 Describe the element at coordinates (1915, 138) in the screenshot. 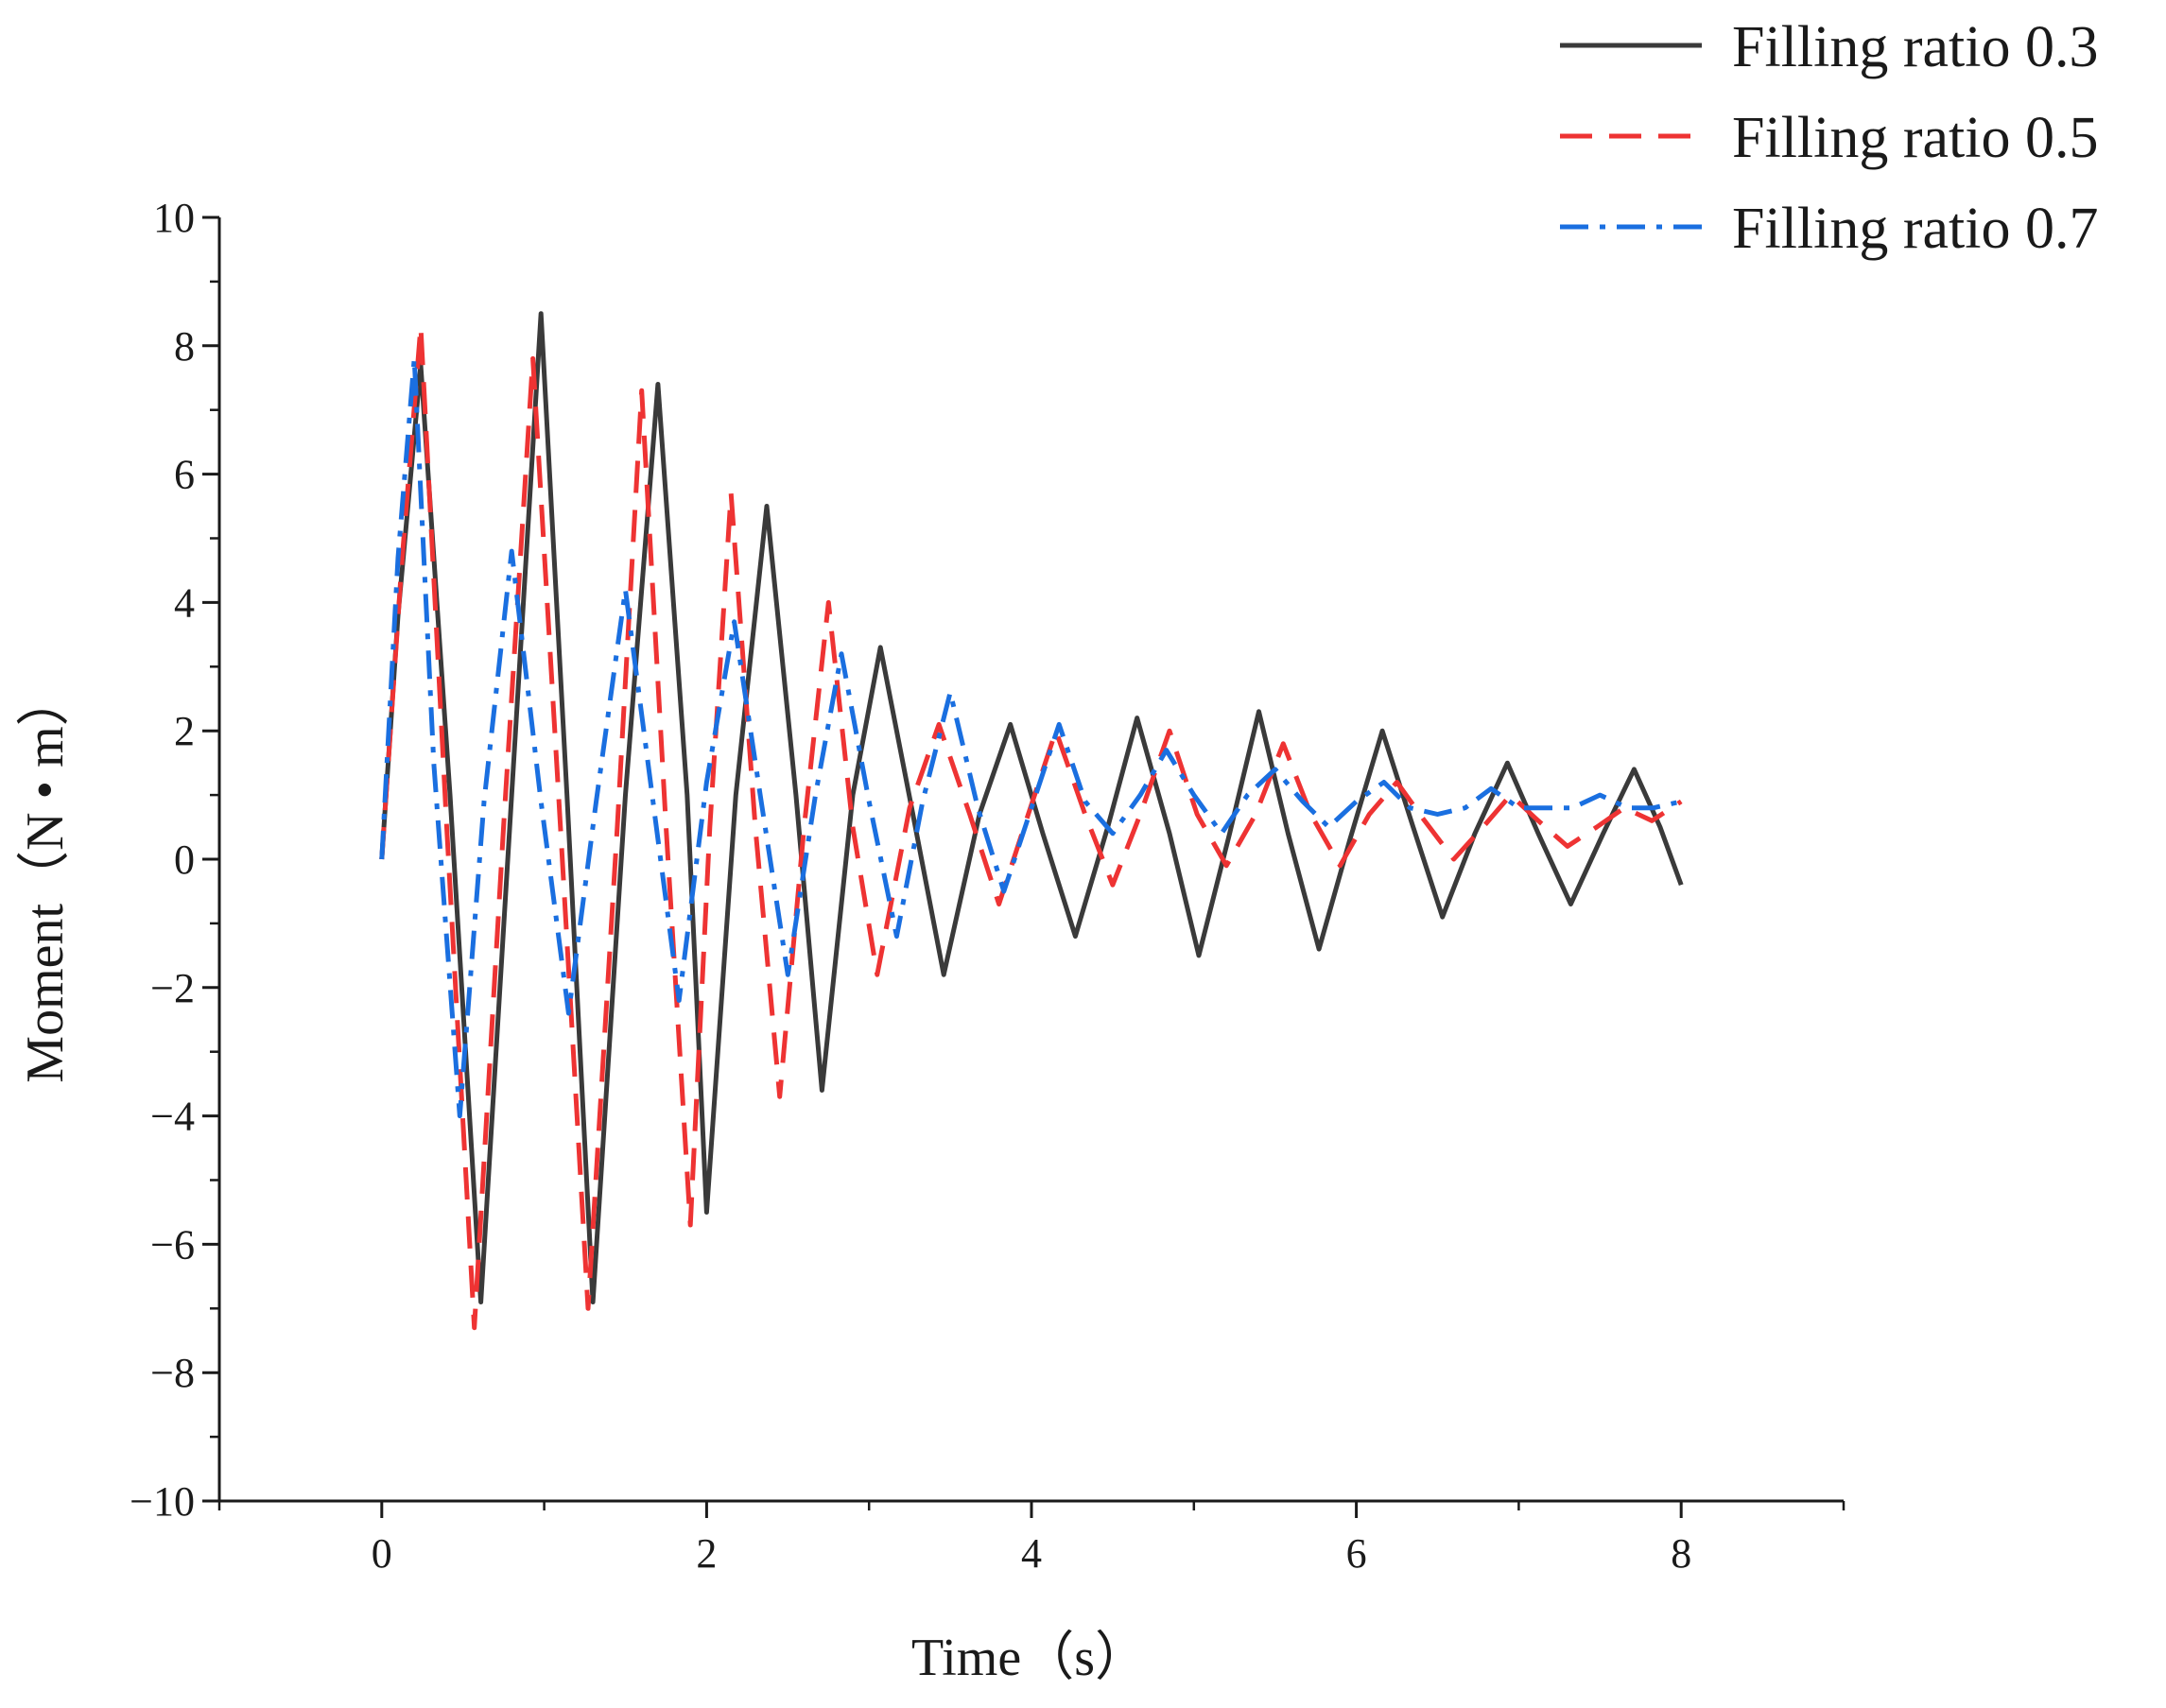

I see `legend-label-2: Filling ratio 0.5` at that location.